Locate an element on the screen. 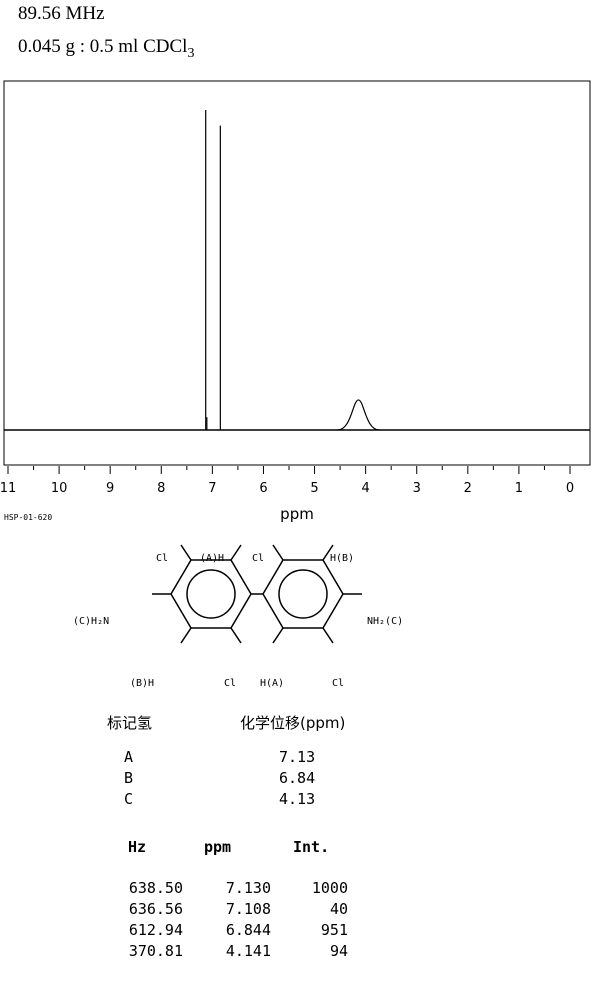 The width and height of the screenshot is (595, 992). assignment-label-a: A is located at coordinates (129, 757).